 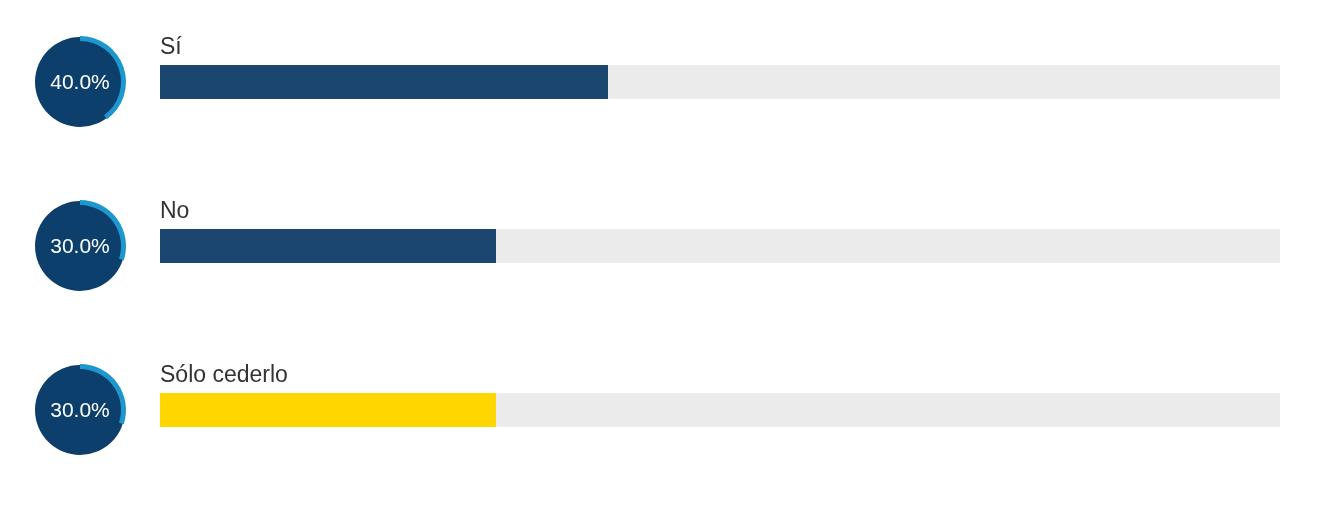 I want to click on y-tick-label: Sí, so click(x=171, y=46).